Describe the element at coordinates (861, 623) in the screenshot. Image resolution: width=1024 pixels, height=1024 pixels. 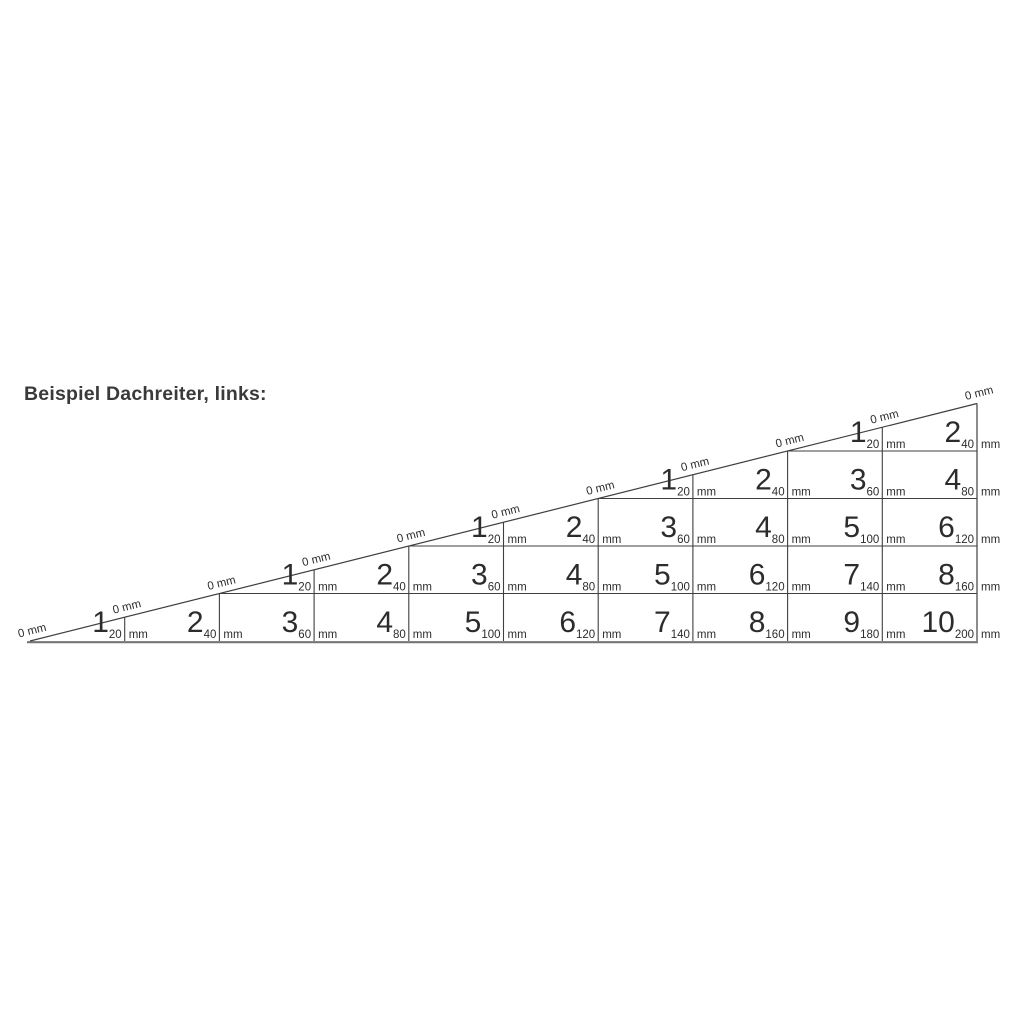
I see `cell-value: 9180` at that location.